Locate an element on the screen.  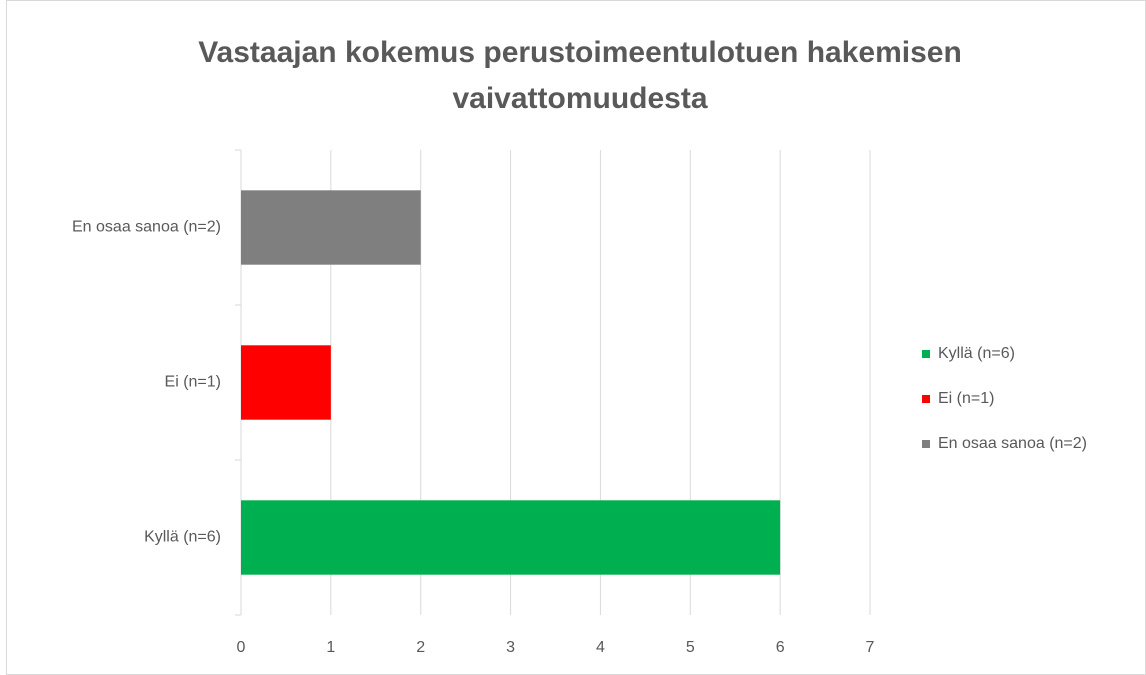
y-tick-label: Ei (n=1) is located at coordinates (193, 382).